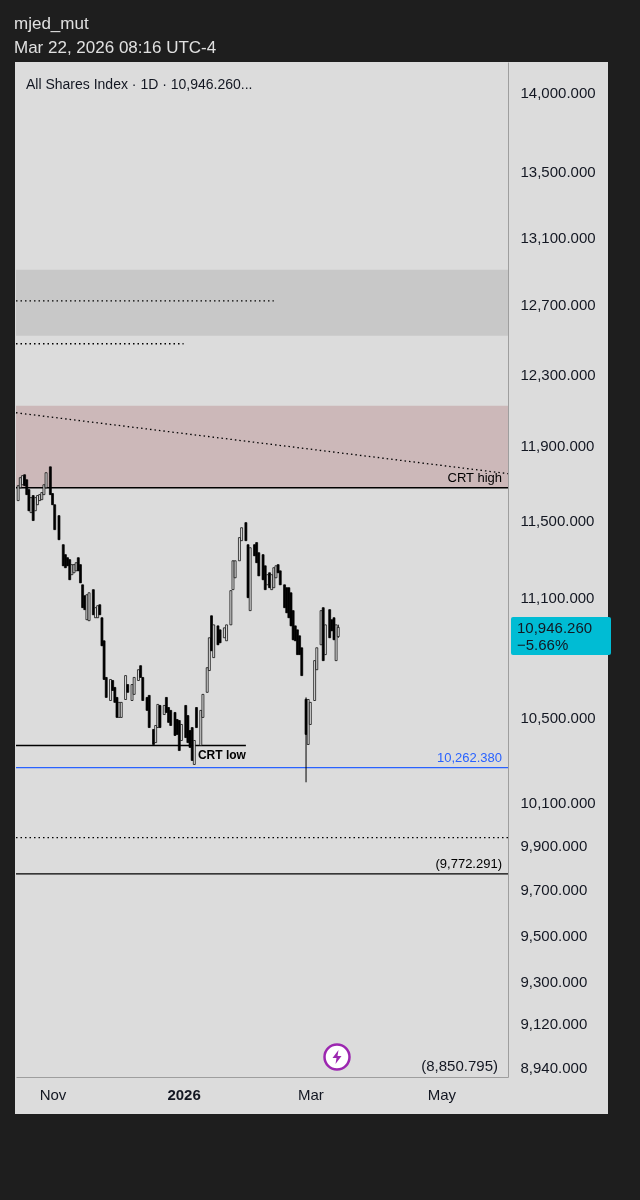  I want to click on annotation: (8,850.795), so click(459, 1065).